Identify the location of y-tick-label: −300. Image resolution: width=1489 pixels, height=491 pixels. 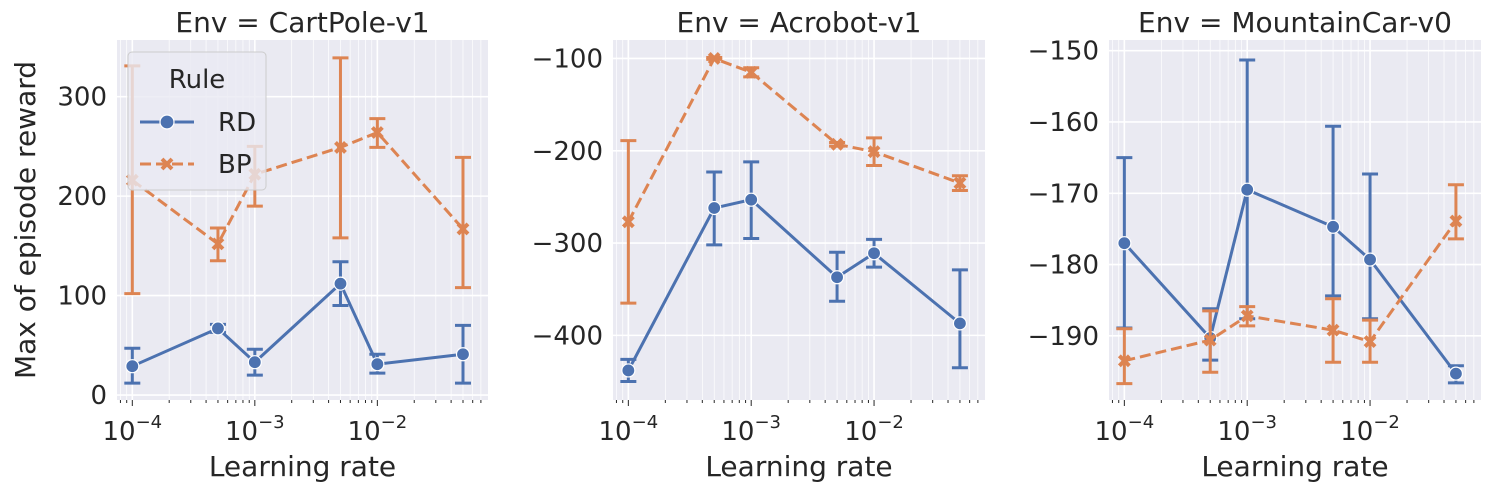
(567, 244).